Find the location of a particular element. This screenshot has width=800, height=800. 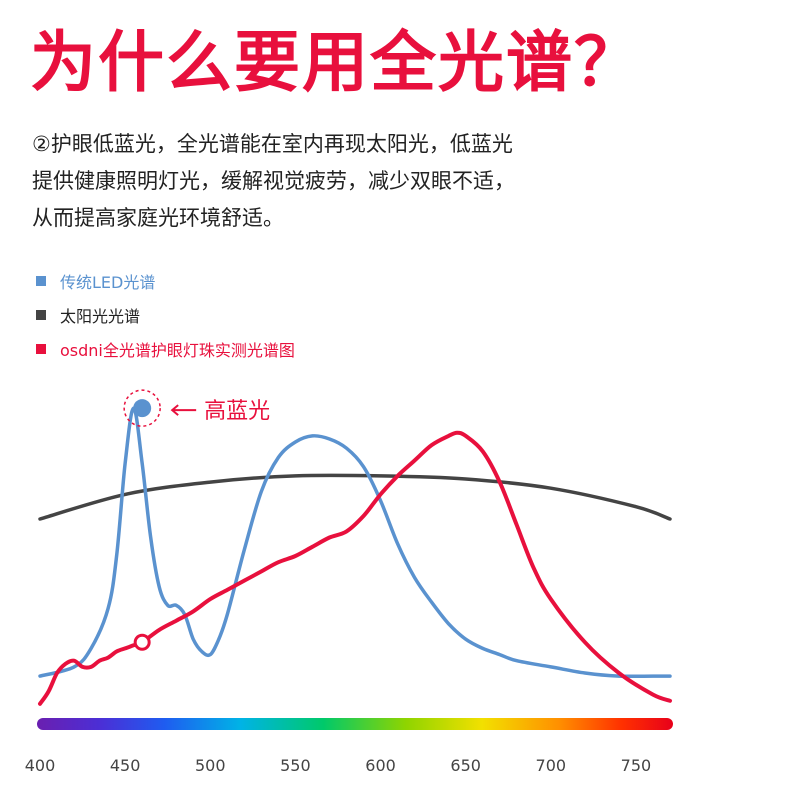

legend-swatch-led is located at coordinates (41, 281).